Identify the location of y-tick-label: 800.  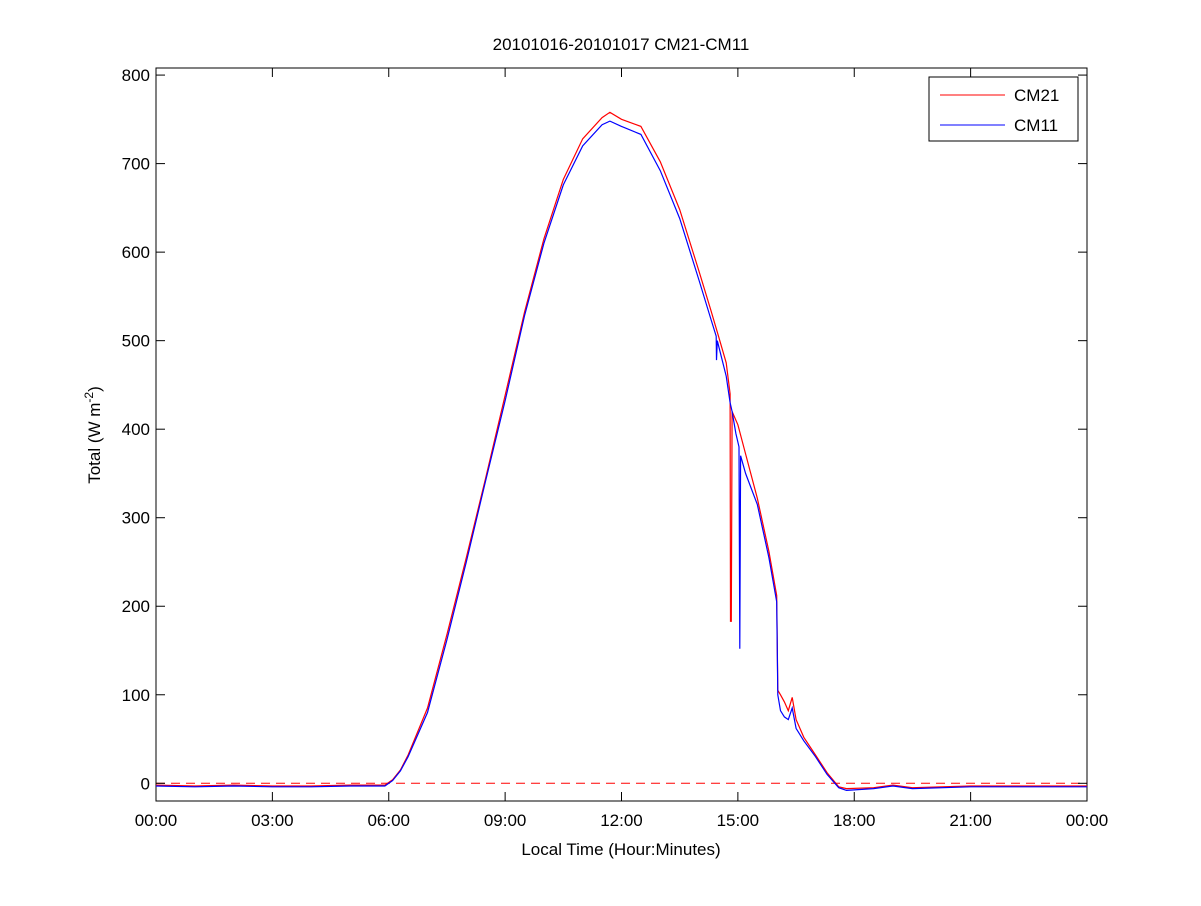
(136, 75).